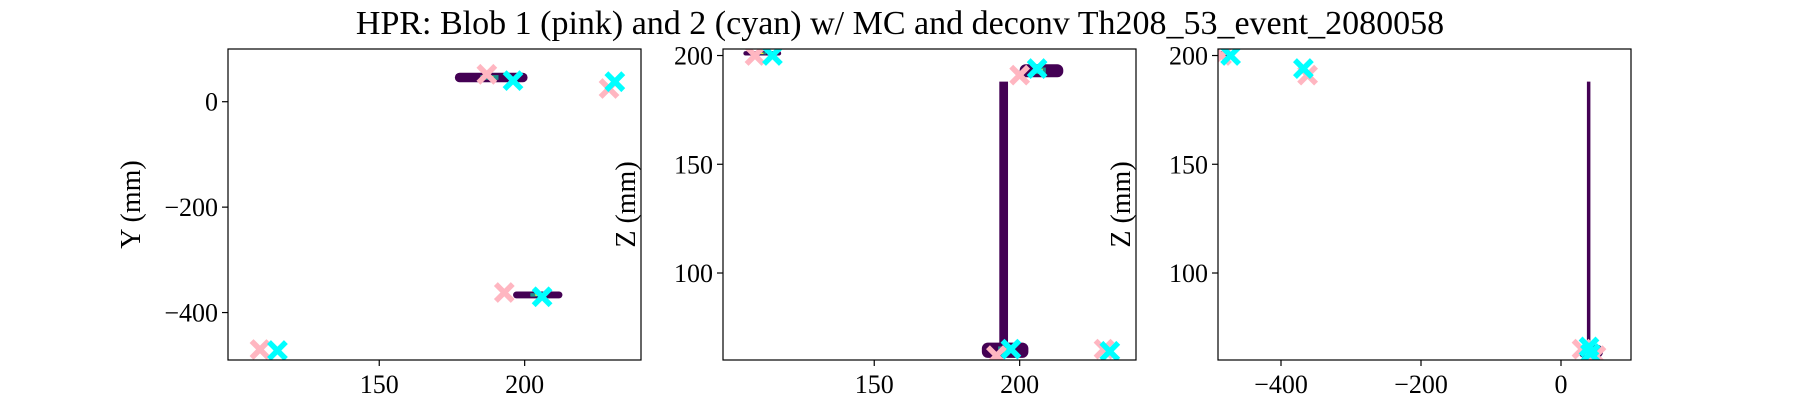  I want to click on y-axis-label: Y (mm), so click(131, 204).